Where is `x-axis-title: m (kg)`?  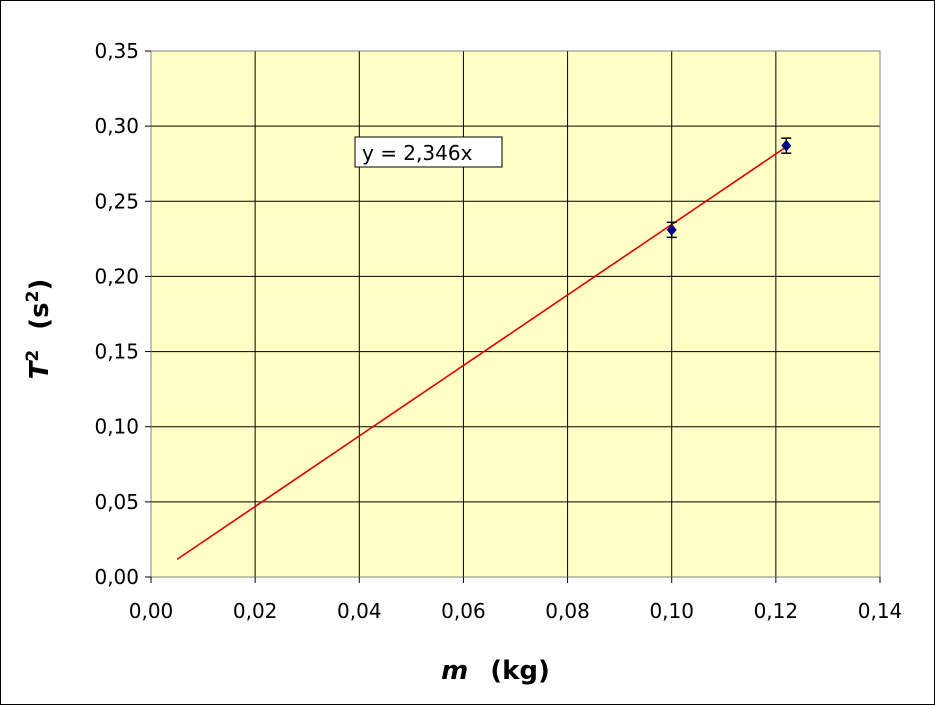
x-axis-title: m (kg) is located at coordinates (495, 671).